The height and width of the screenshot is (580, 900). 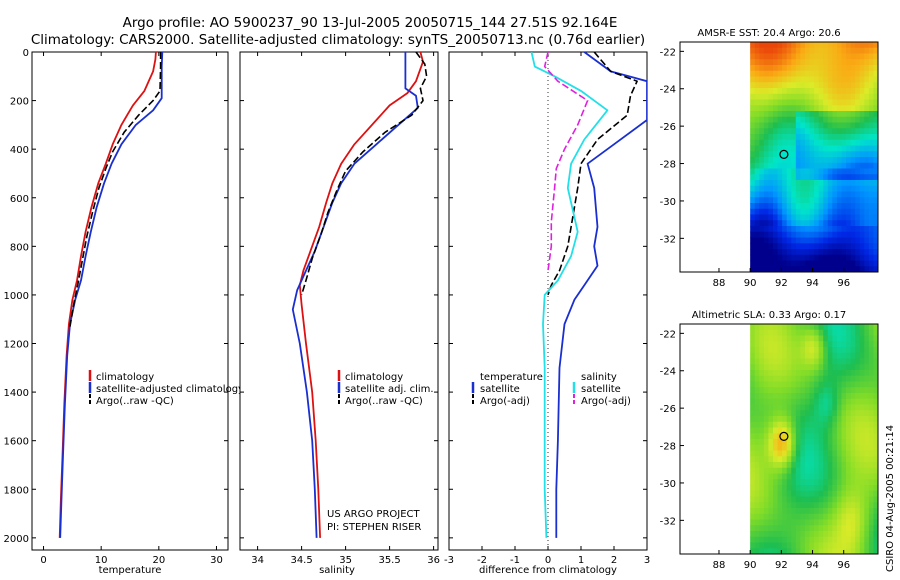 I want to click on x-tick-label: 30, so click(x=216, y=560).